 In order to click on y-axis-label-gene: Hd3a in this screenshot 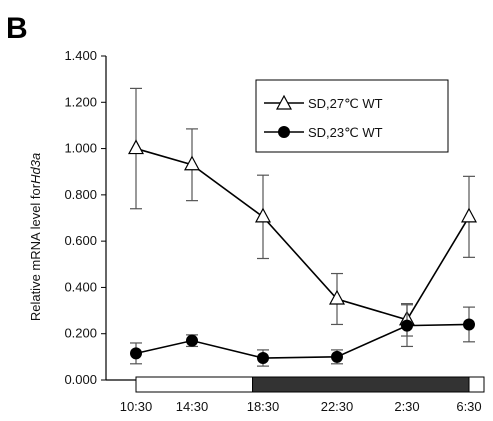, I will do `click(35, 168)`.